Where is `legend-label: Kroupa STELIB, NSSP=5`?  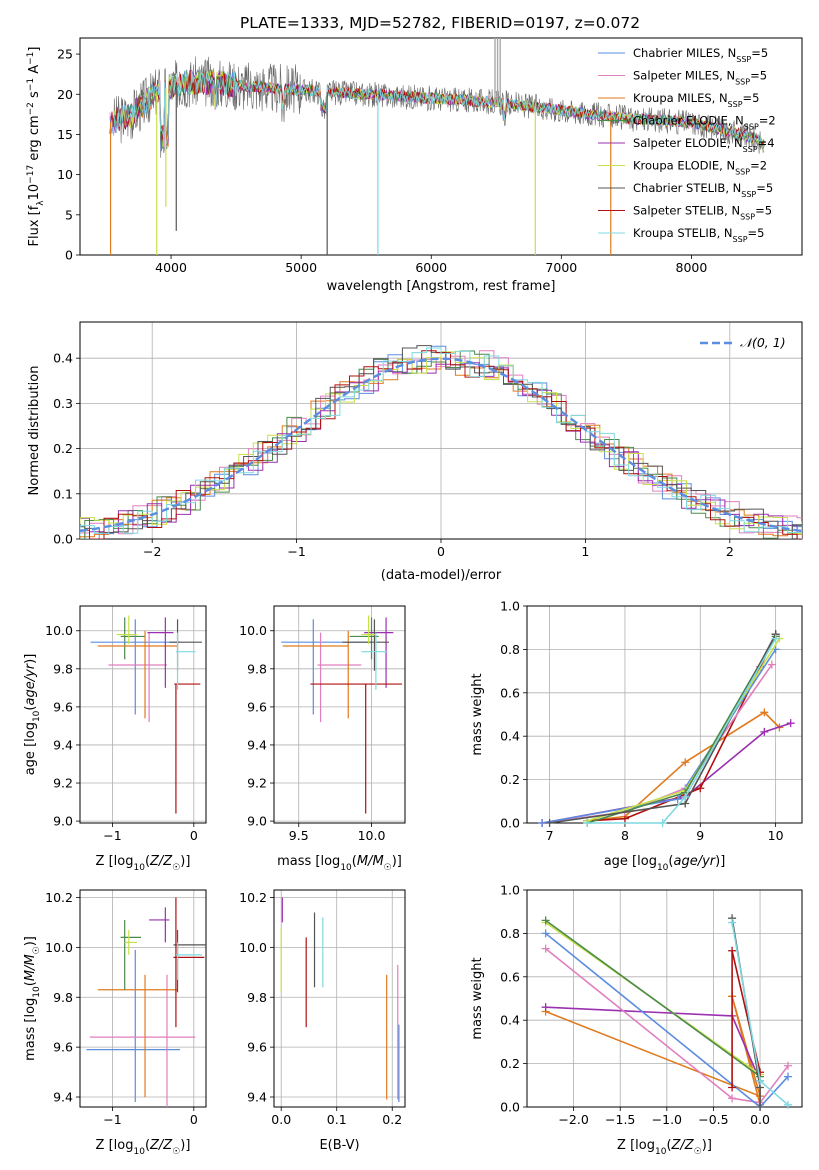 legend-label: Kroupa STELIB, NSSP=5 is located at coordinates (698, 235).